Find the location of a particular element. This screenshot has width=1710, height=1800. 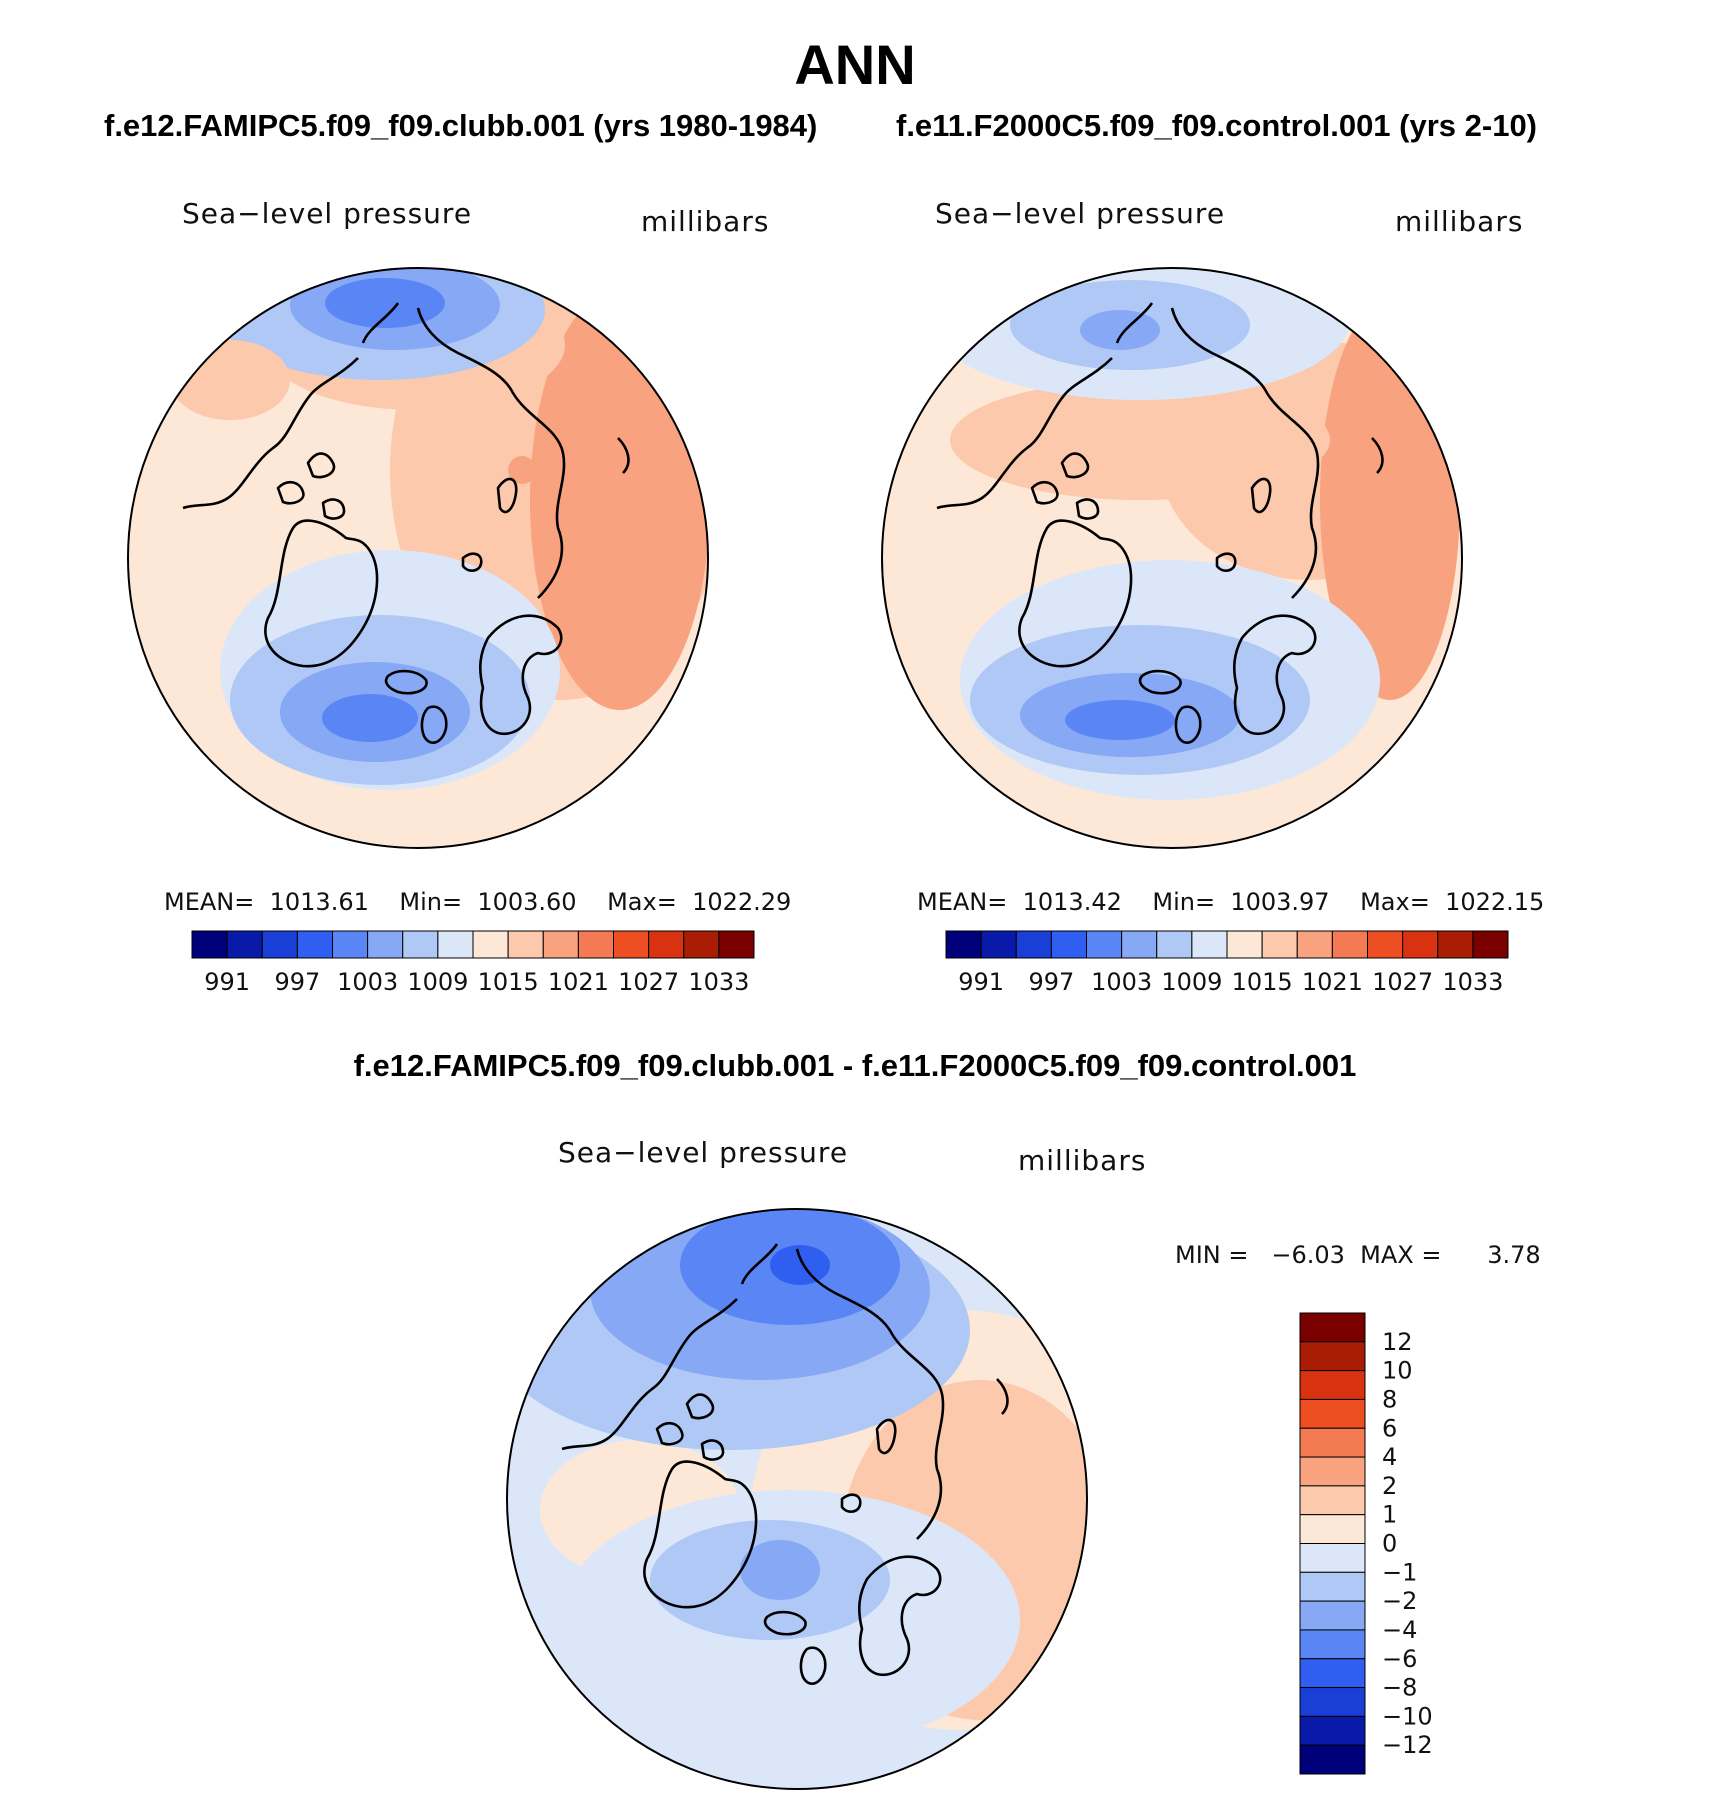

diff-map is located at coordinates (797, 1499).